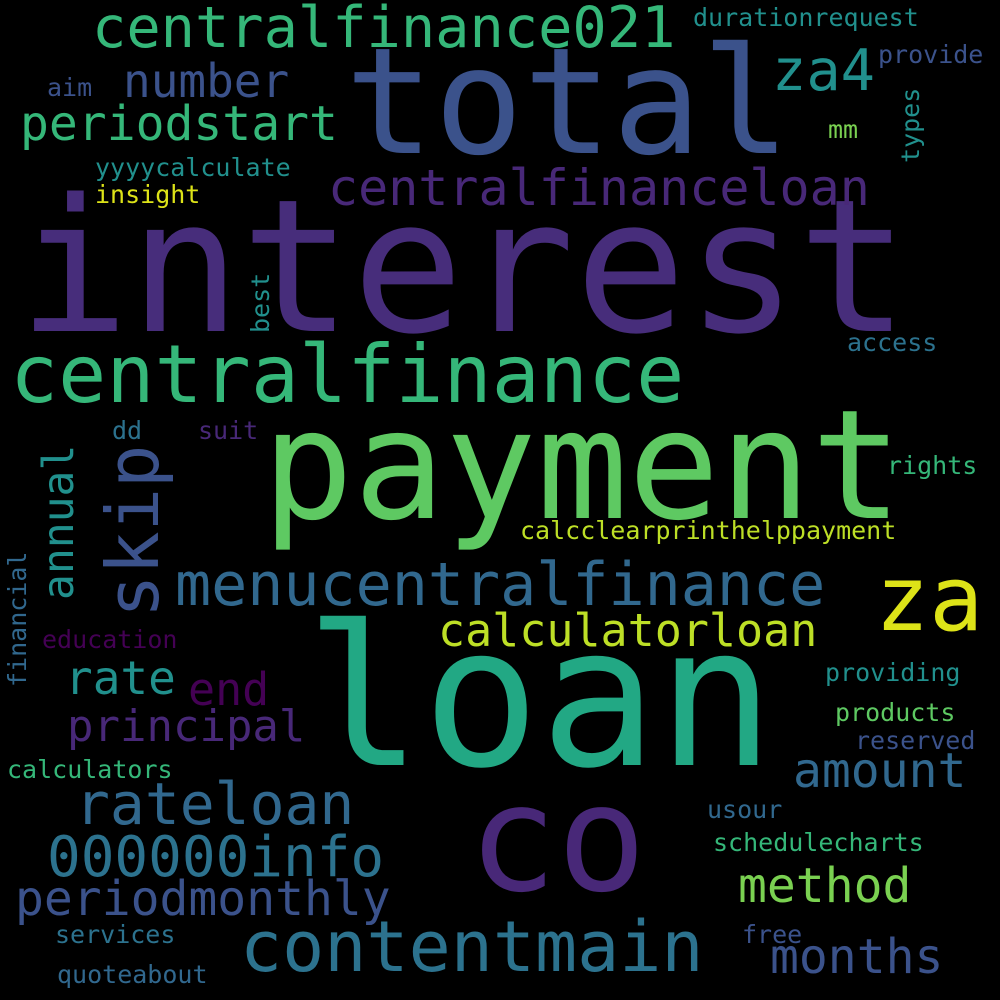  What do you see at coordinates (215, 804) in the screenshot?
I see `word-rateloan: rateloan` at bounding box center [215, 804].